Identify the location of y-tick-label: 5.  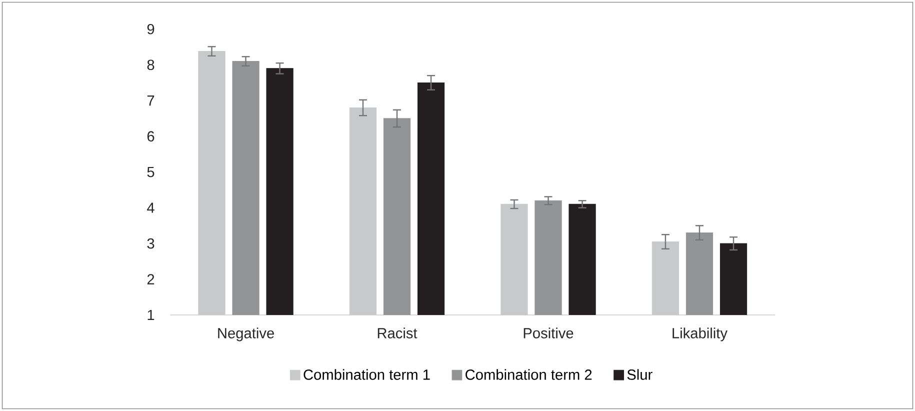
(150, 172).